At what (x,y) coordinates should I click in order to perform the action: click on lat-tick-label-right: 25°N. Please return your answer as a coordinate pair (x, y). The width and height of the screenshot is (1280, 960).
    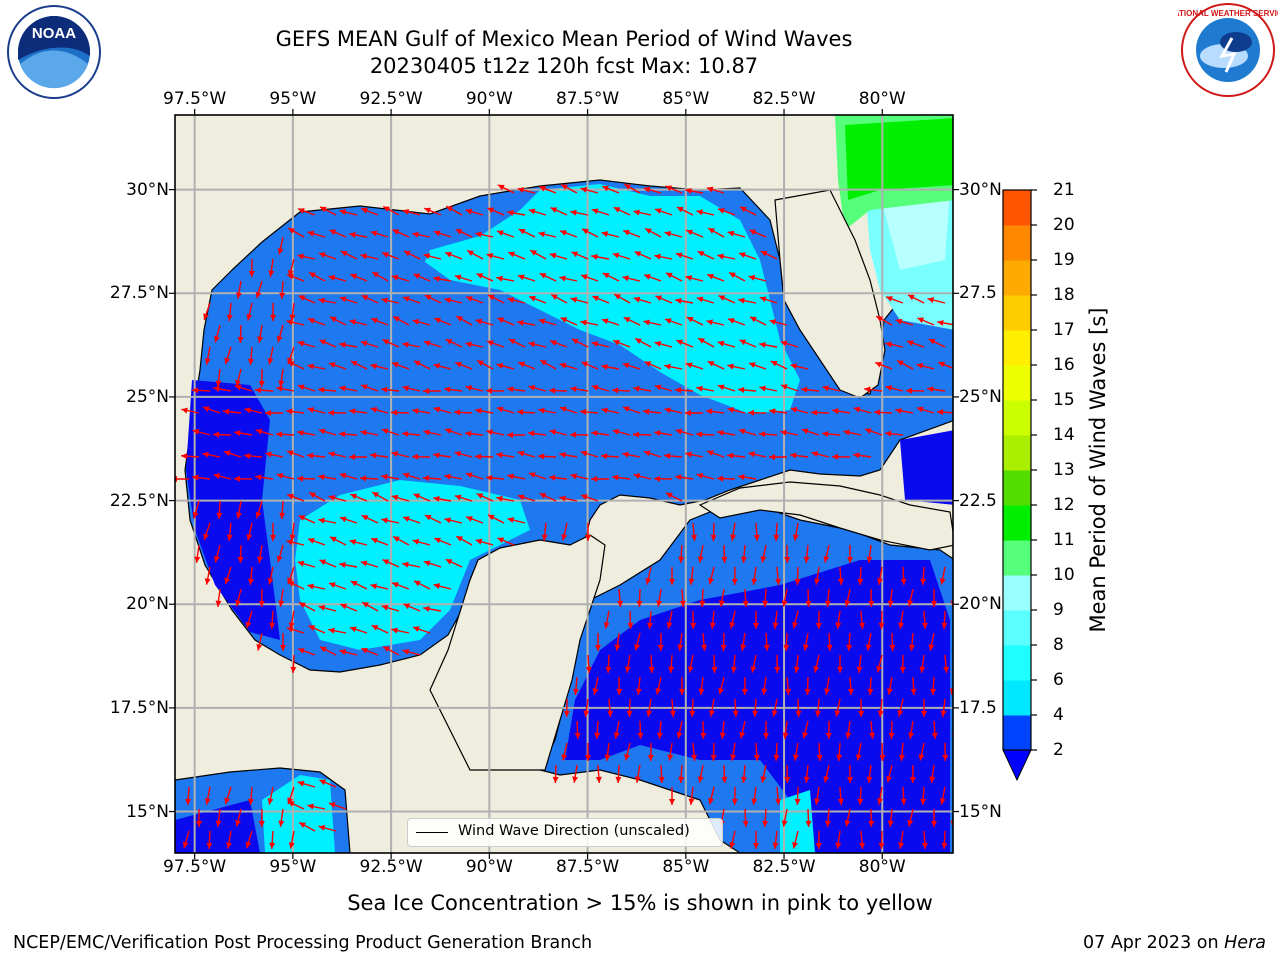
    Looking at the image, I should click on (980, 396).